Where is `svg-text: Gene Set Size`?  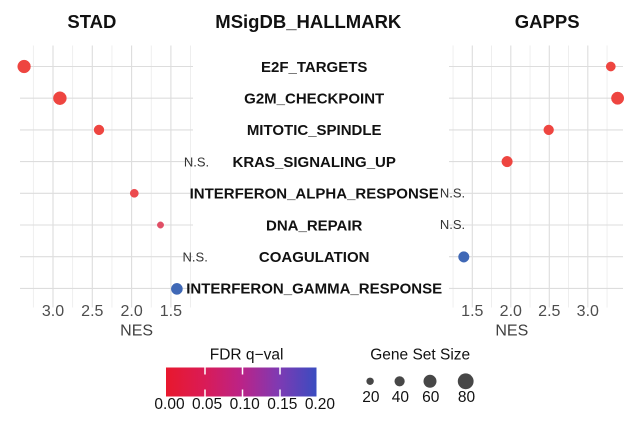 svg-text: Gene Set Size is located at coordinates (420, 355).